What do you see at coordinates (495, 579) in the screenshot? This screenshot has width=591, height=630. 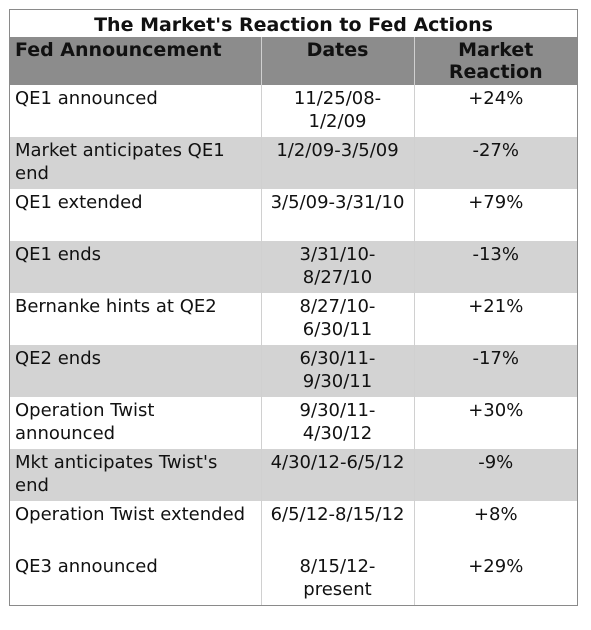 I see `reaction-cell: +29%` at bounding box center [495, 579].